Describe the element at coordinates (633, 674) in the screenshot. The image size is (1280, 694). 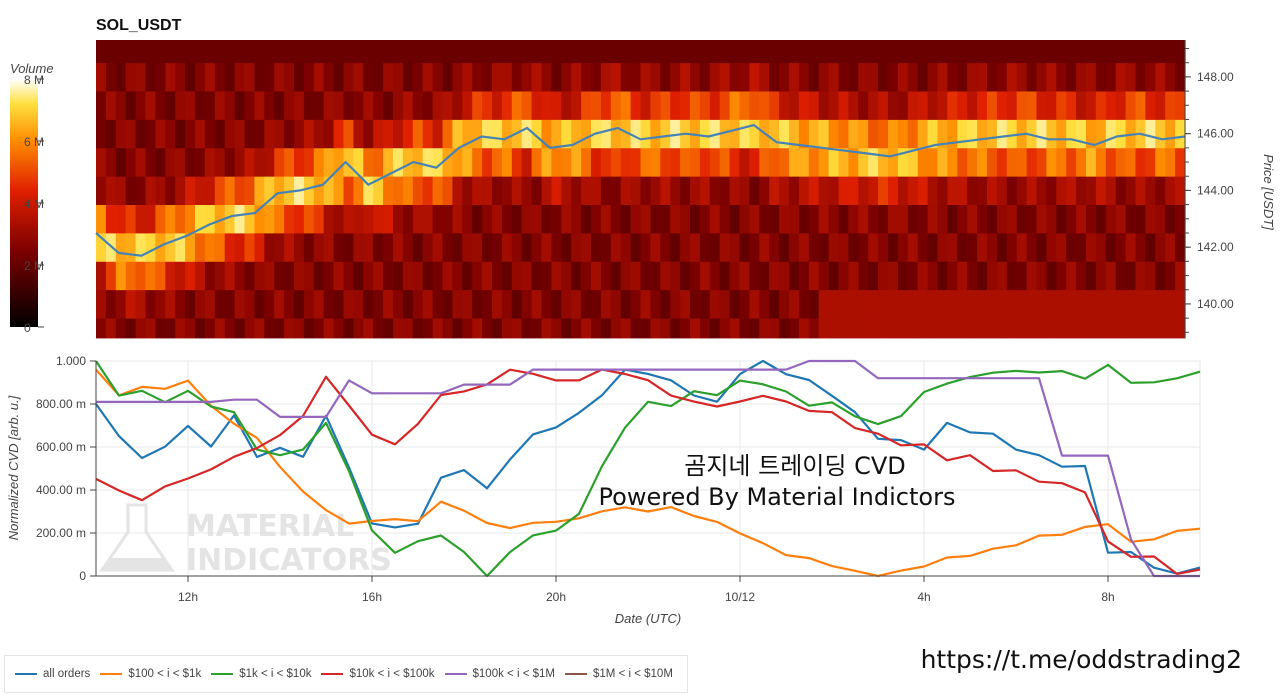
I see `legend-label: $1M < i < $10M` at that location.